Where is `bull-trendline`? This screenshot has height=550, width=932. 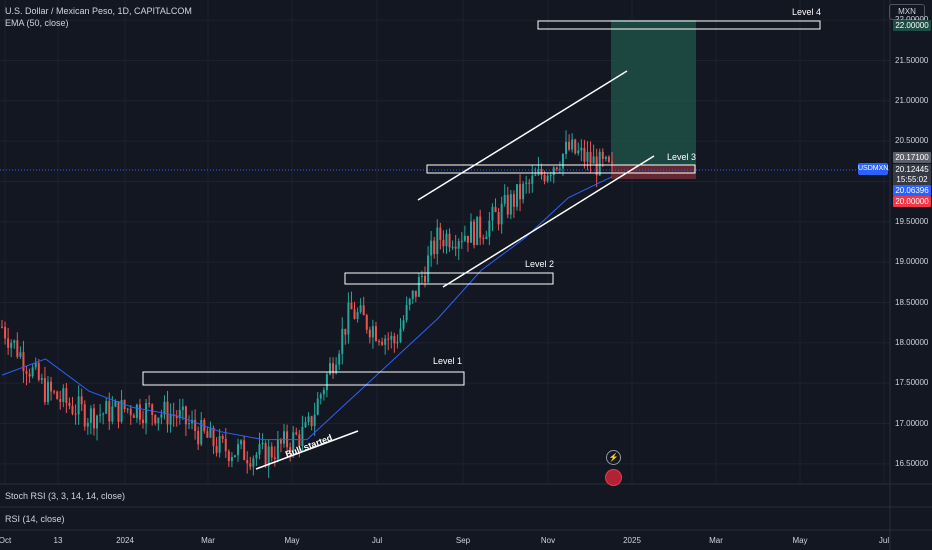 bull-trendline is located at coordinates (307, 450).